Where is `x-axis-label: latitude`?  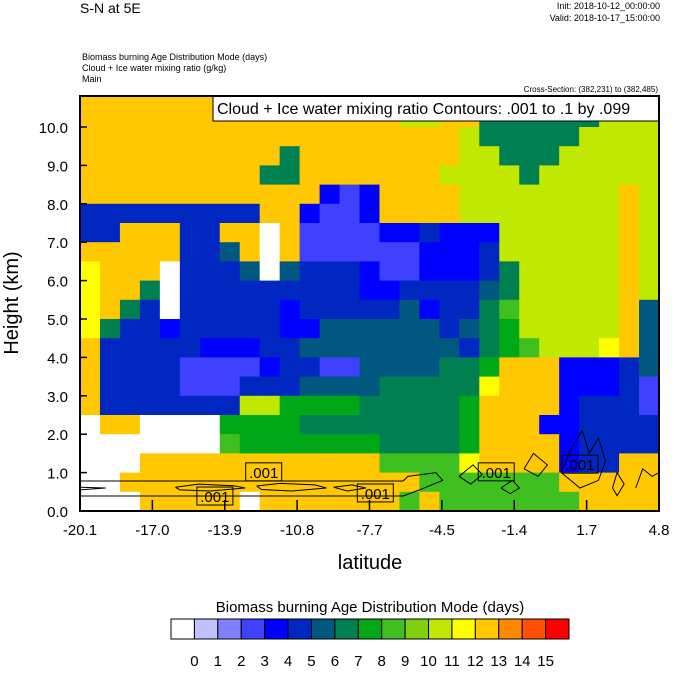 x-axis-label: latitude is located at coordinates (370, 563).